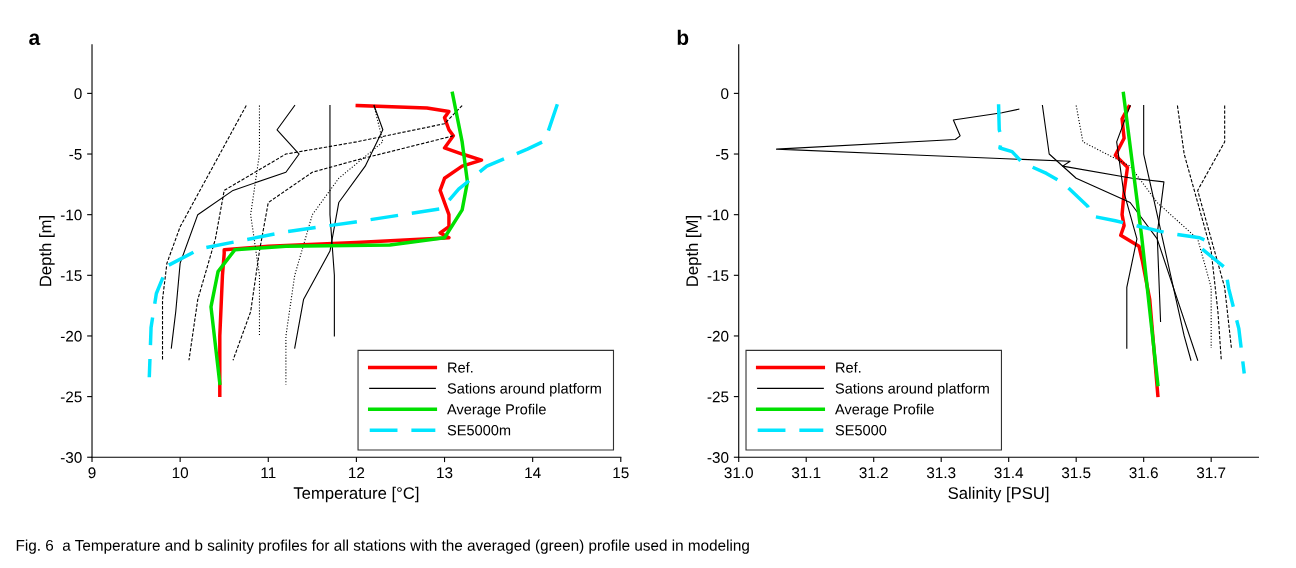 The width and height of the screenshot is (1296, 568). Describe the element at coordinates (35, 39) in the screenshot. I see `chart-title: a` at that location.